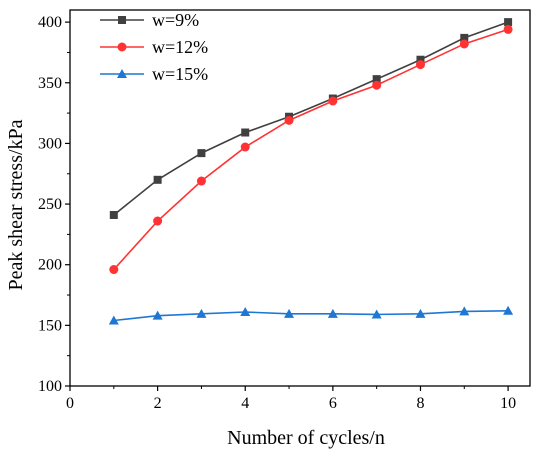 The width and height of the screenshot is (550, 462). I want to click on x-tick-label: 6, so click(333, 403).